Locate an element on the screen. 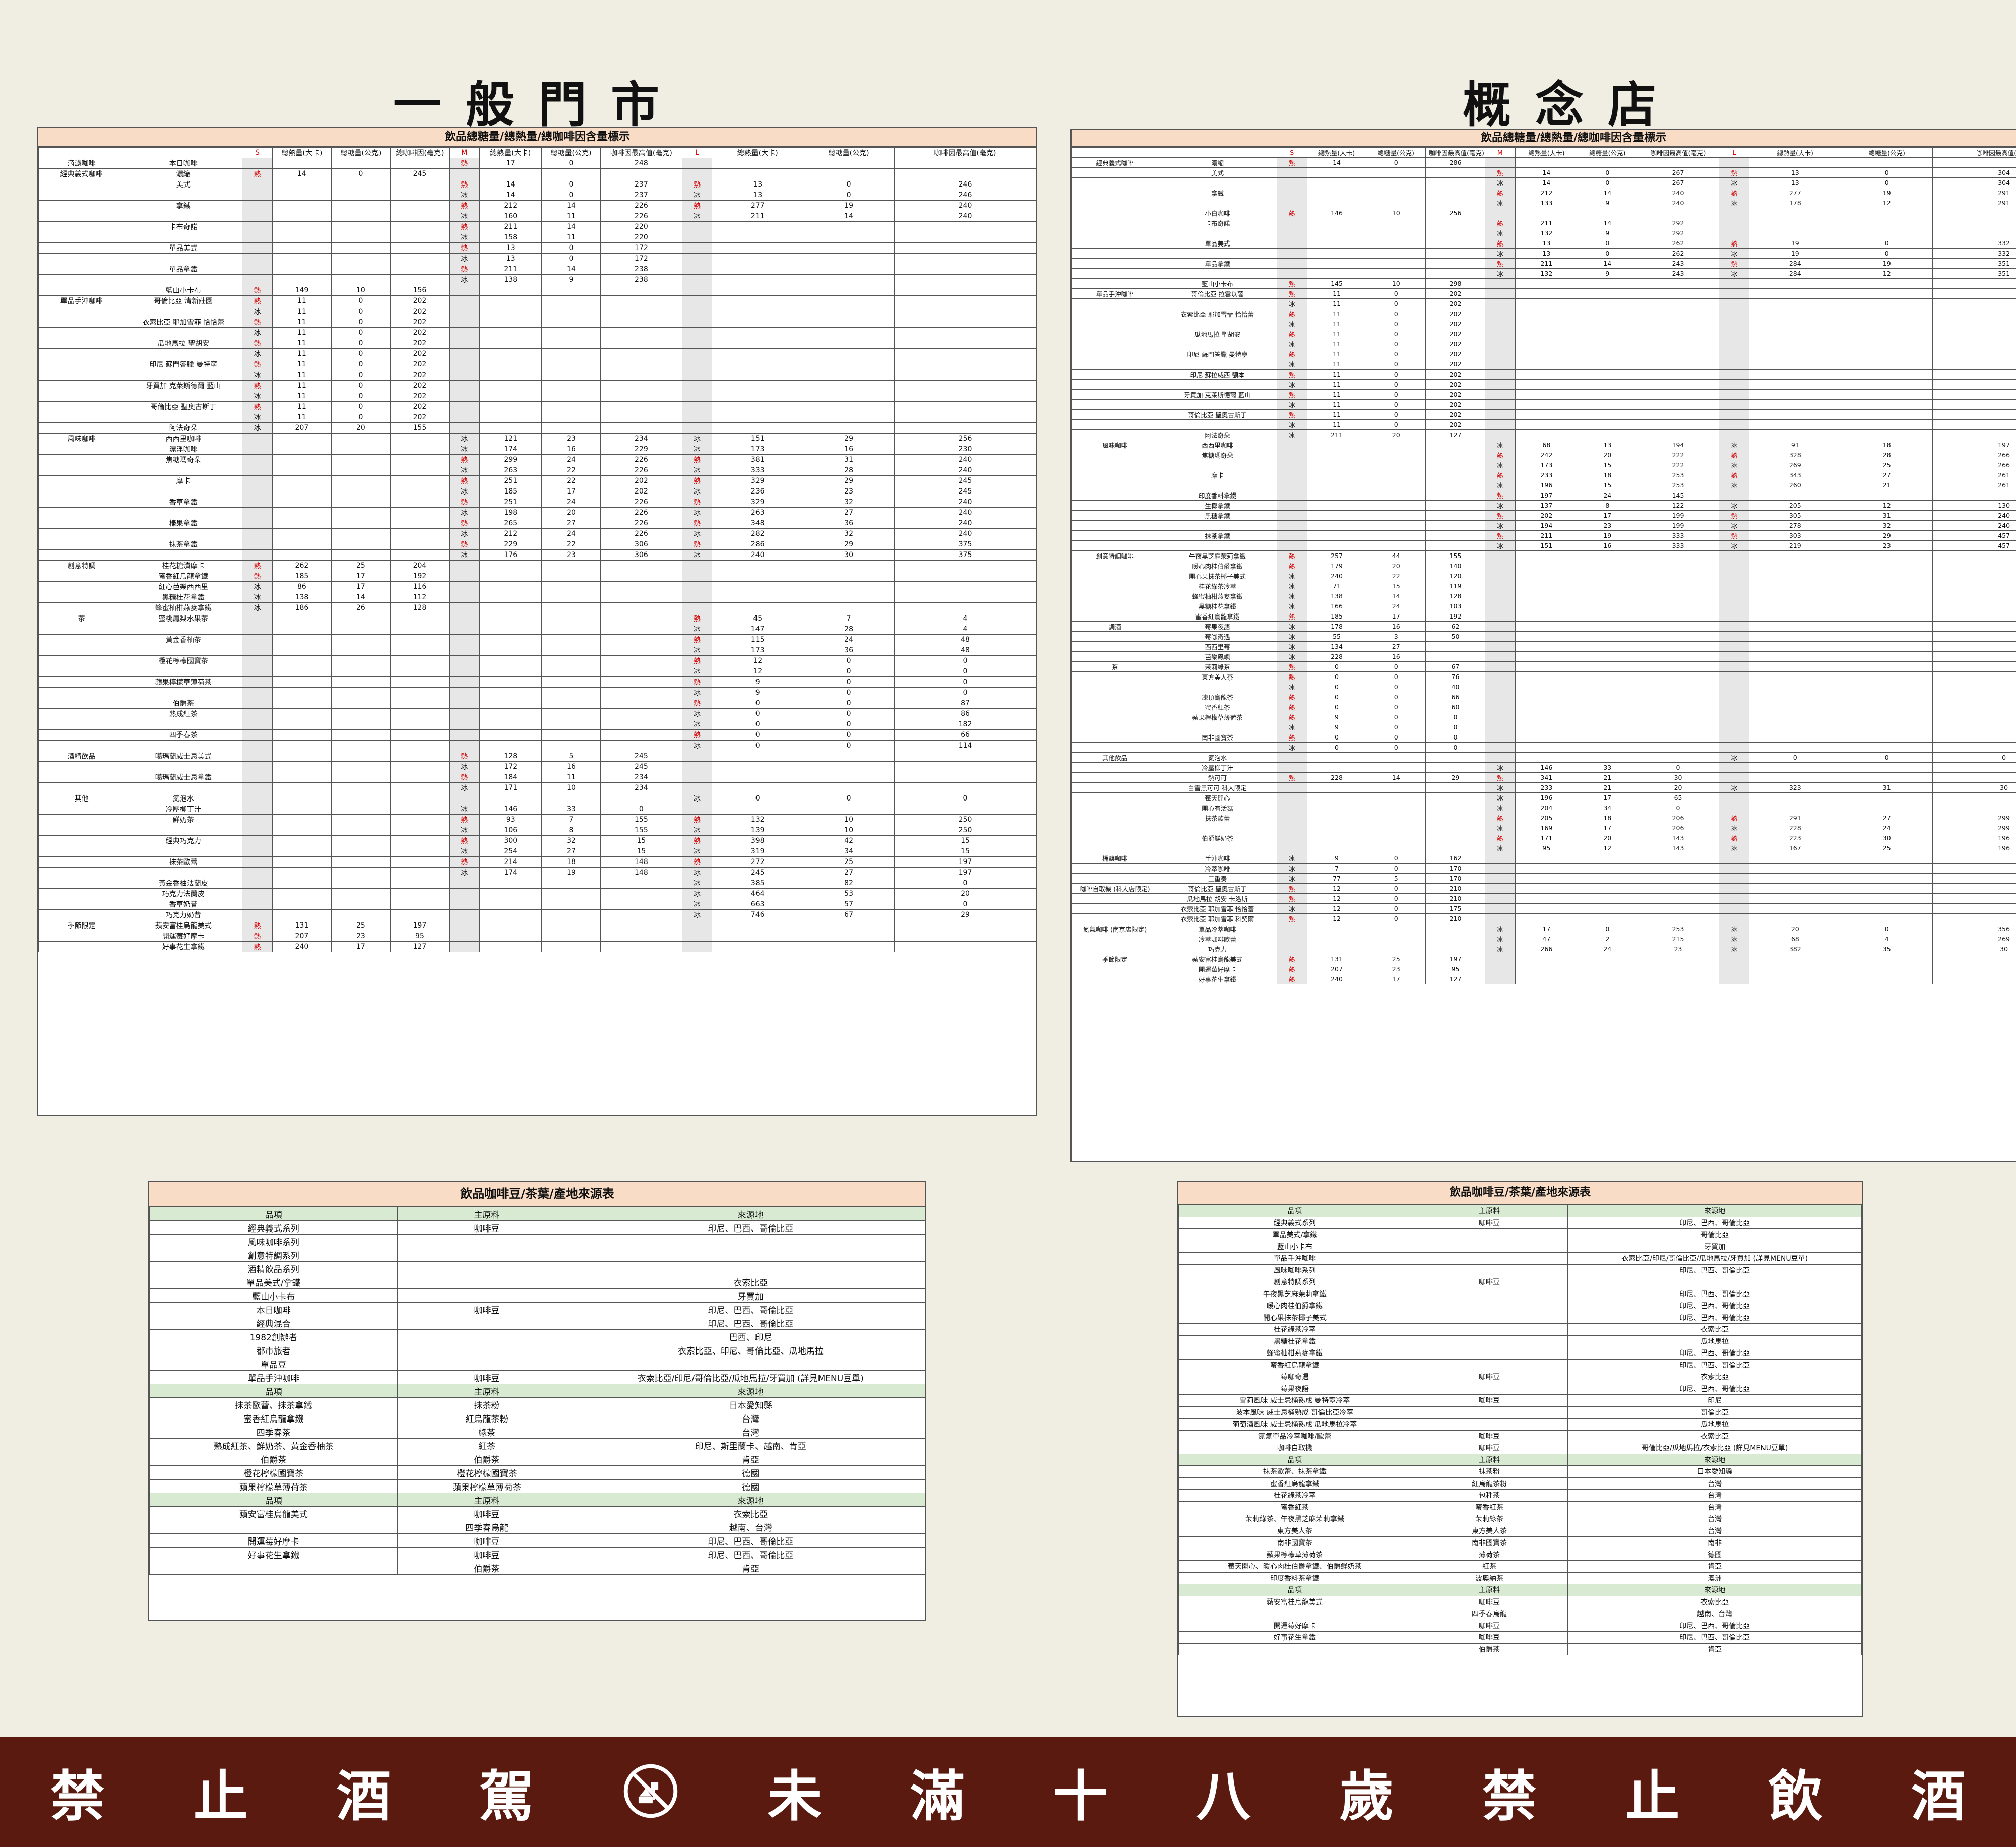 The width and height of the screenshot is (2016, 1847). table-cell: 329 is located at coordinates (758, 502).